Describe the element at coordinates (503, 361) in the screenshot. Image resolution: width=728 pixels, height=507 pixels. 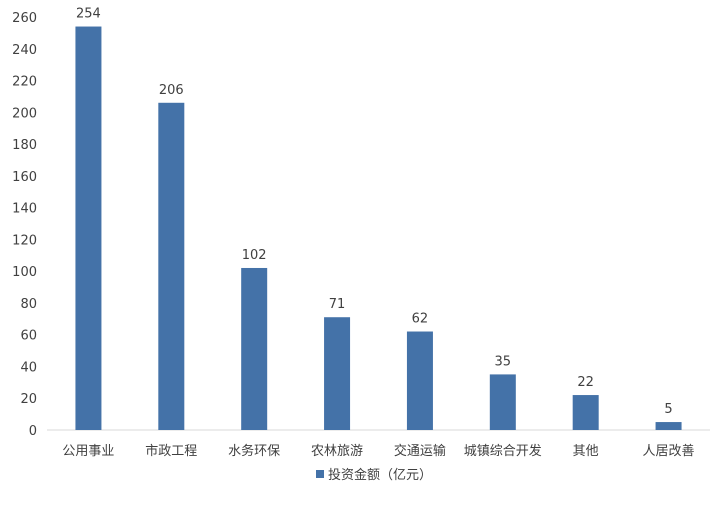
I see `data-label: 35` at that location.